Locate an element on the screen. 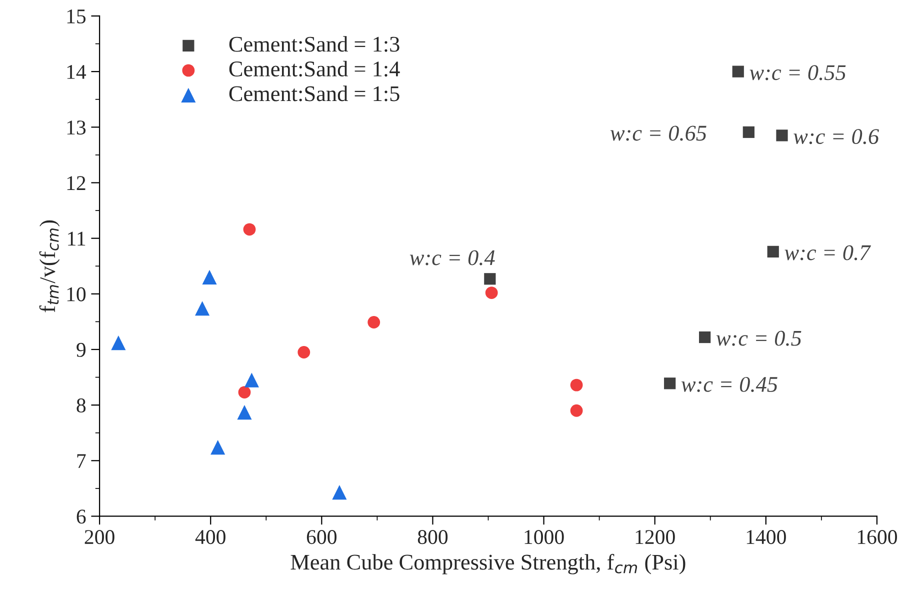 This screenshot has height=592, width=905. legend-label: Cement:Sand = 1:5 is located at coordinates (314, 94).